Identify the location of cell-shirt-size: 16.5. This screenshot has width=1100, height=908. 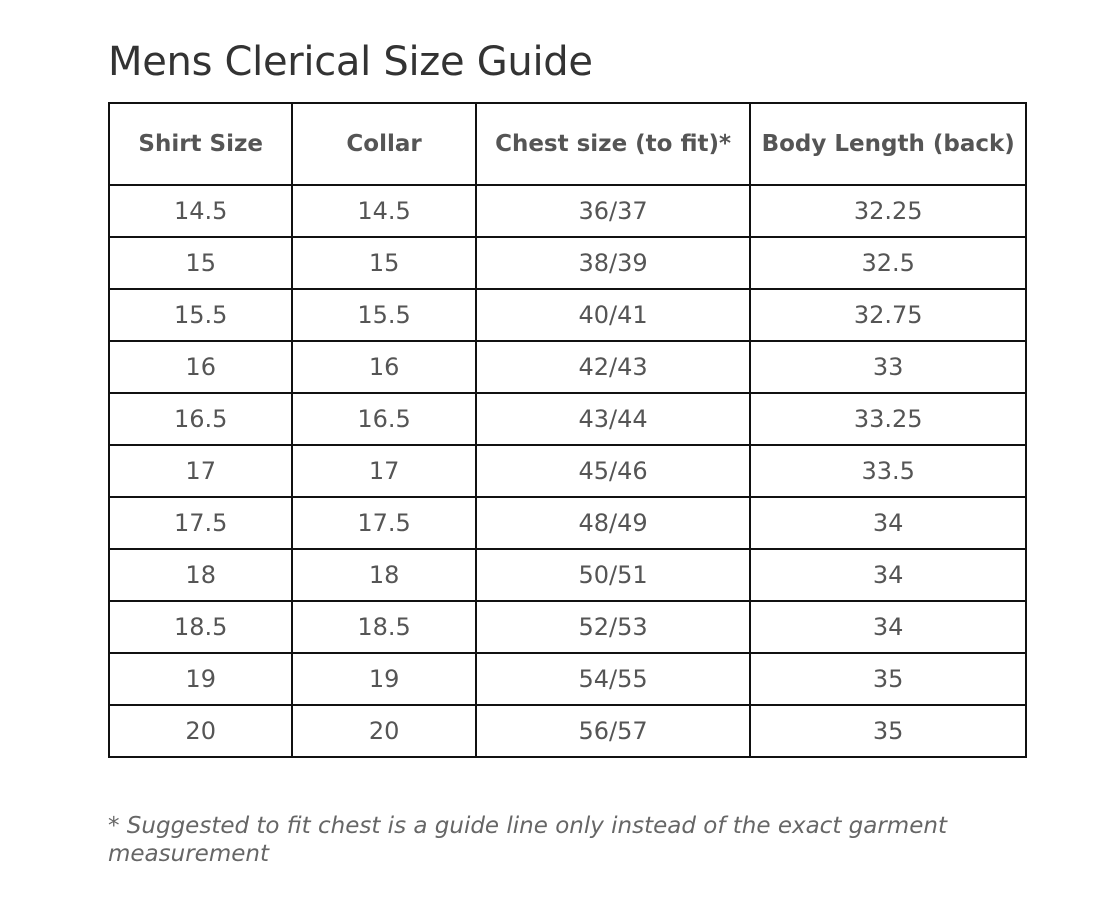
(200, 419).